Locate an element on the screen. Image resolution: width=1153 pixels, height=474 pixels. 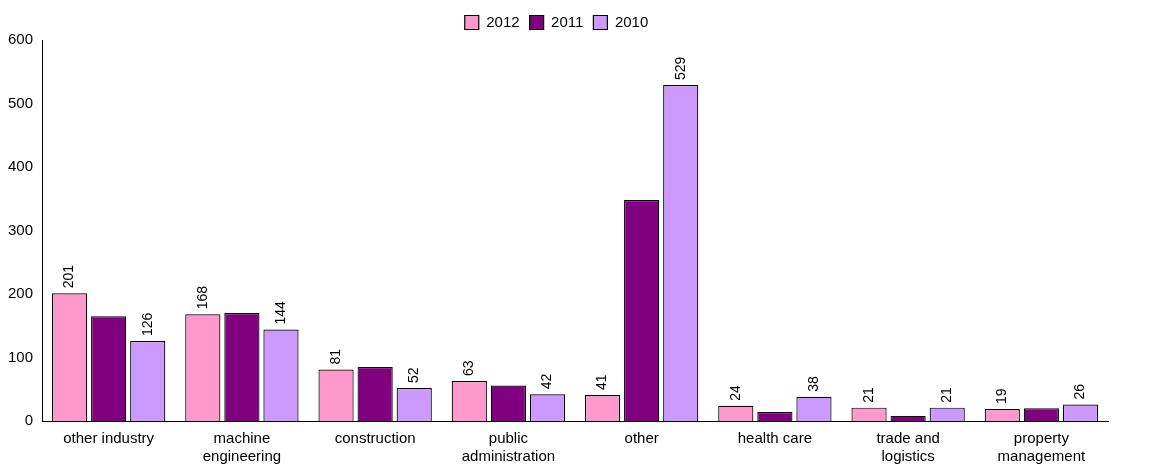
data-label: 24 is located at coordinates (734, 392).